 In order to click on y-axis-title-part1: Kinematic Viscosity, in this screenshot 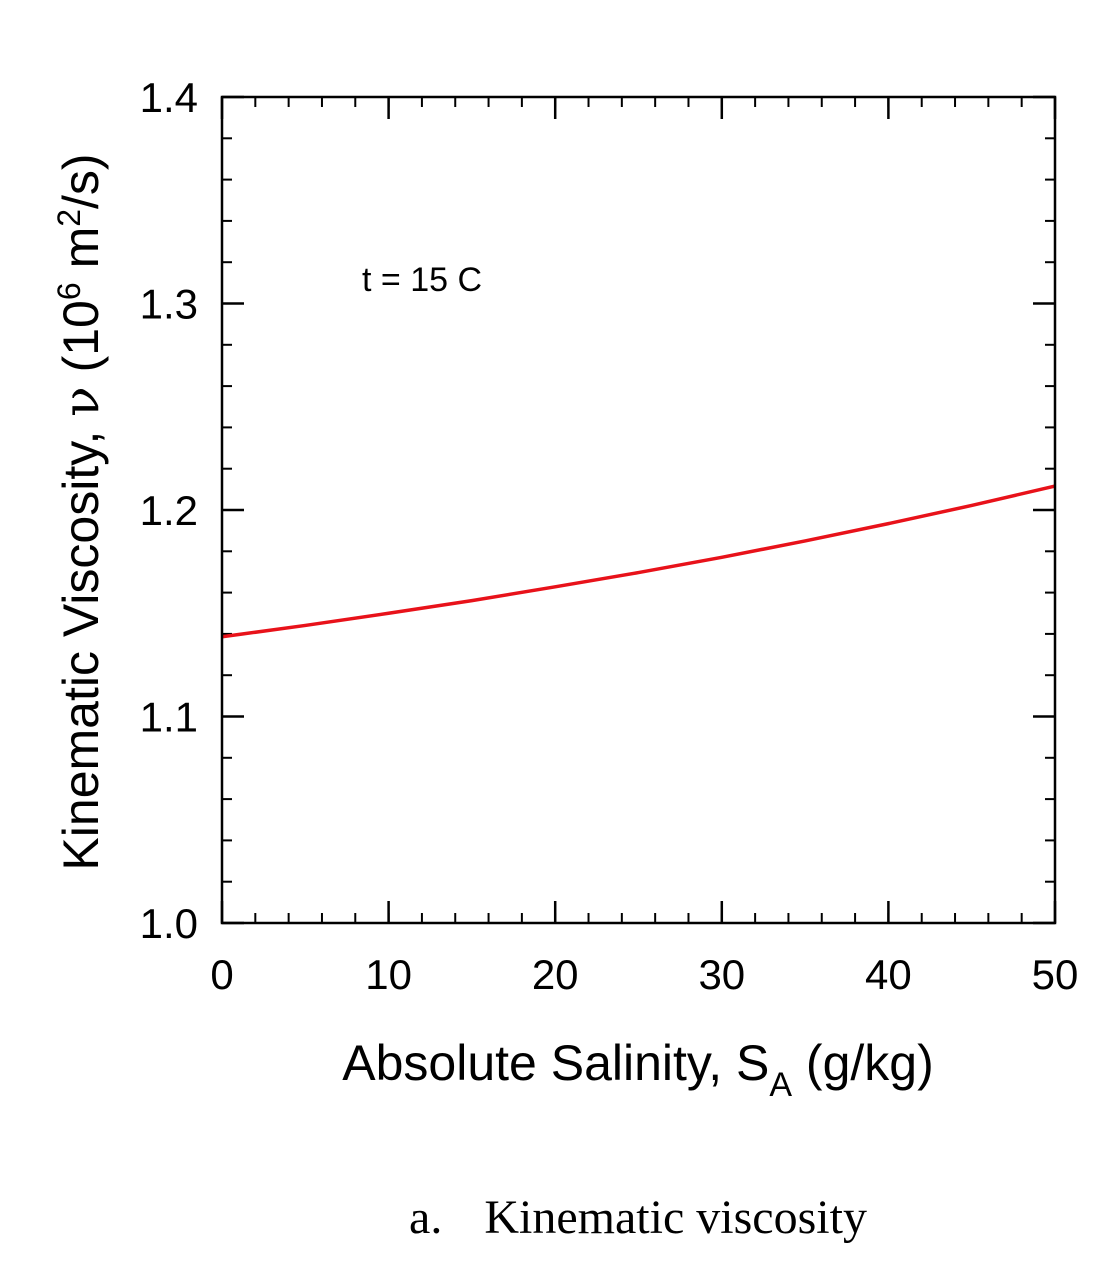, I will do `click(81, 644)`.